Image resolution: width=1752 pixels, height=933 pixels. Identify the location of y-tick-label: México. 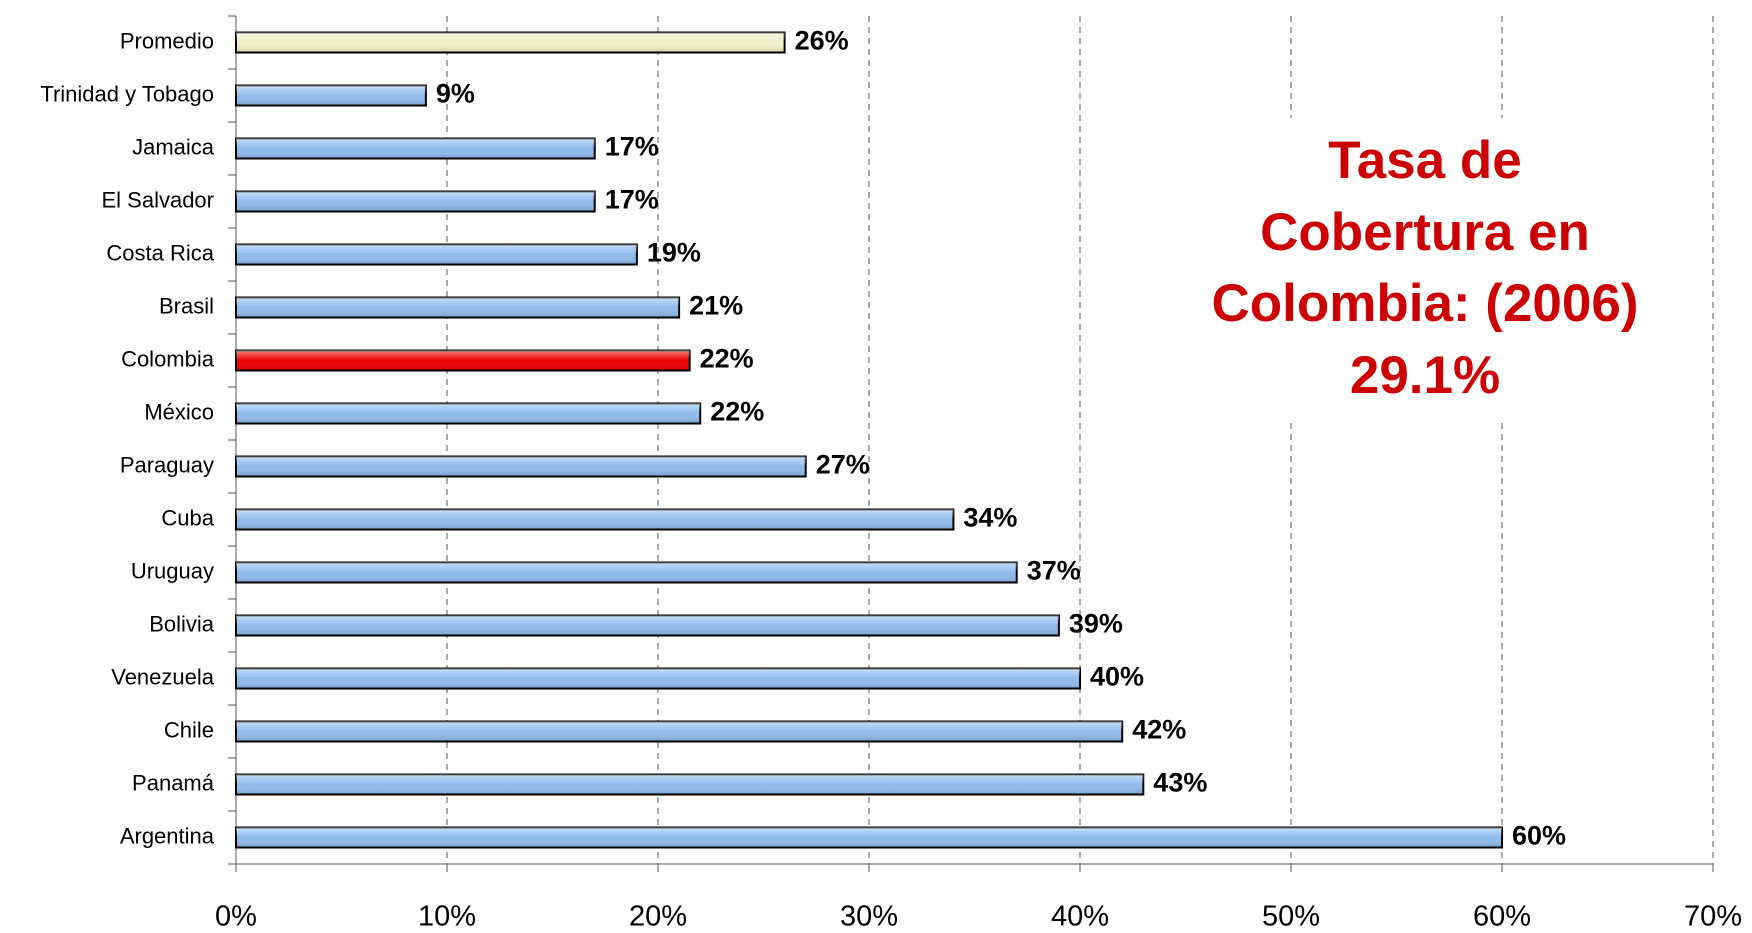
(179, 411).